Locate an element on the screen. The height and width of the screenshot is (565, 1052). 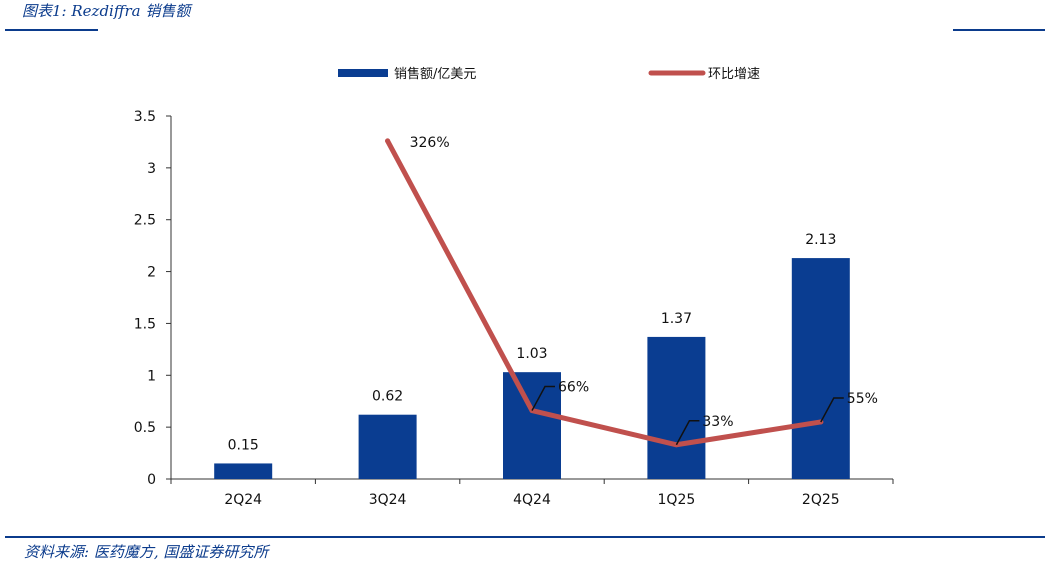
title-rule-right is located at coordinates (999, 30).